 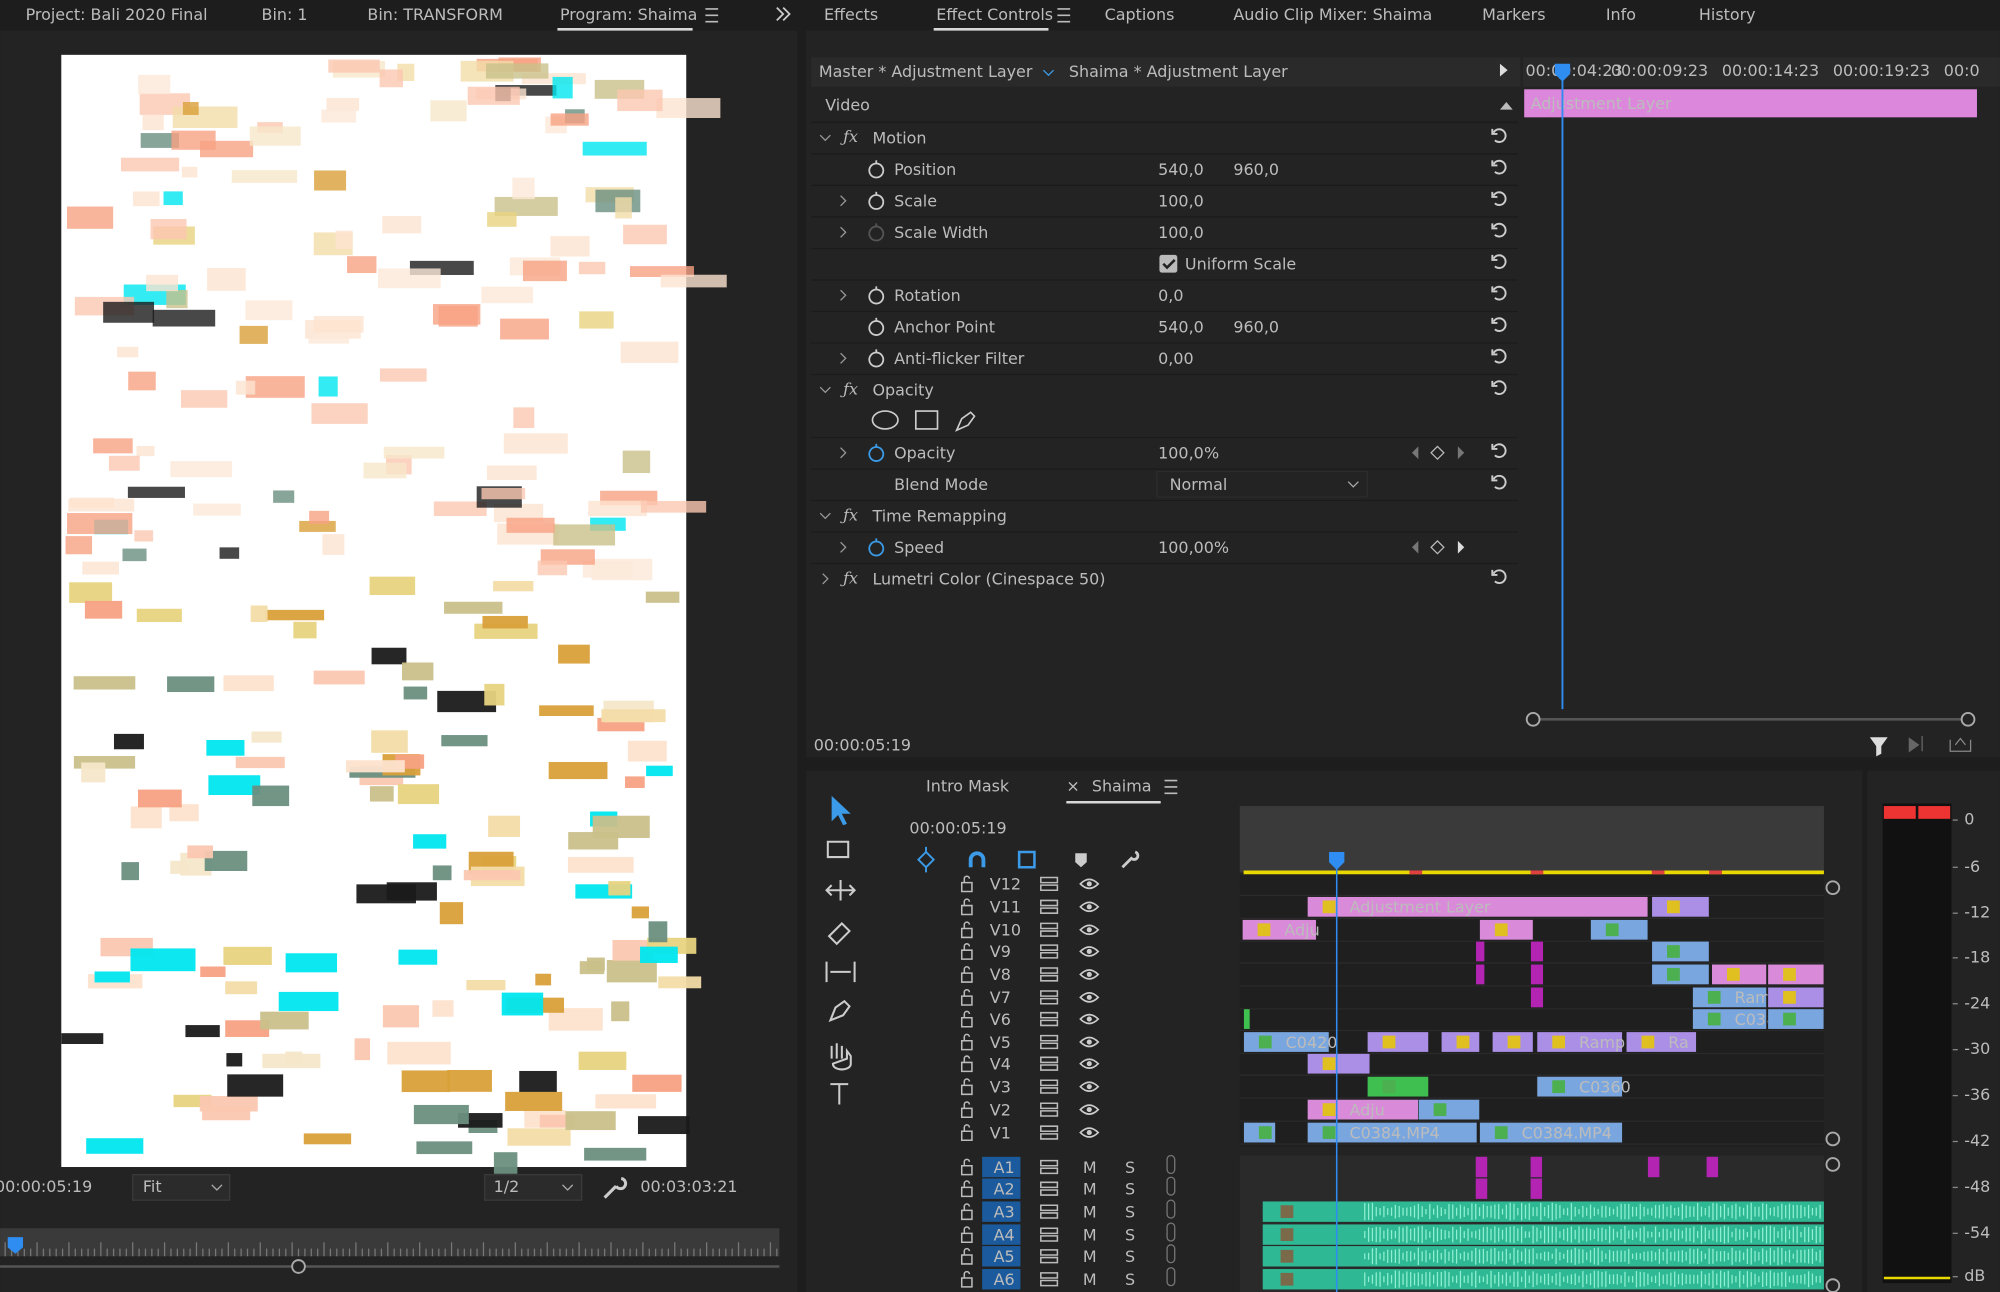 I want to click on next-keyframe, so click(x=1461, y=547).